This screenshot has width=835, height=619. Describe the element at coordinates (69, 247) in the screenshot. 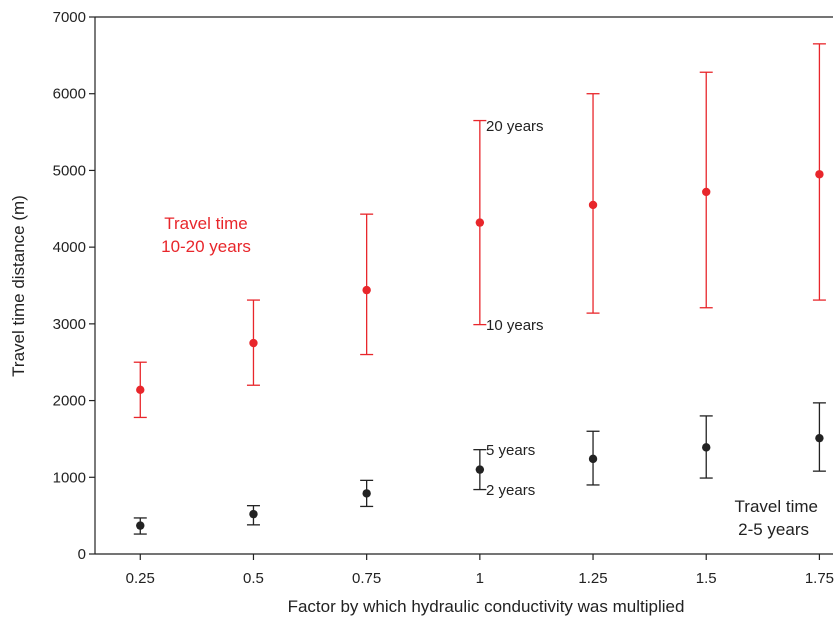

I see `y-tick-label: 4000` at that location.